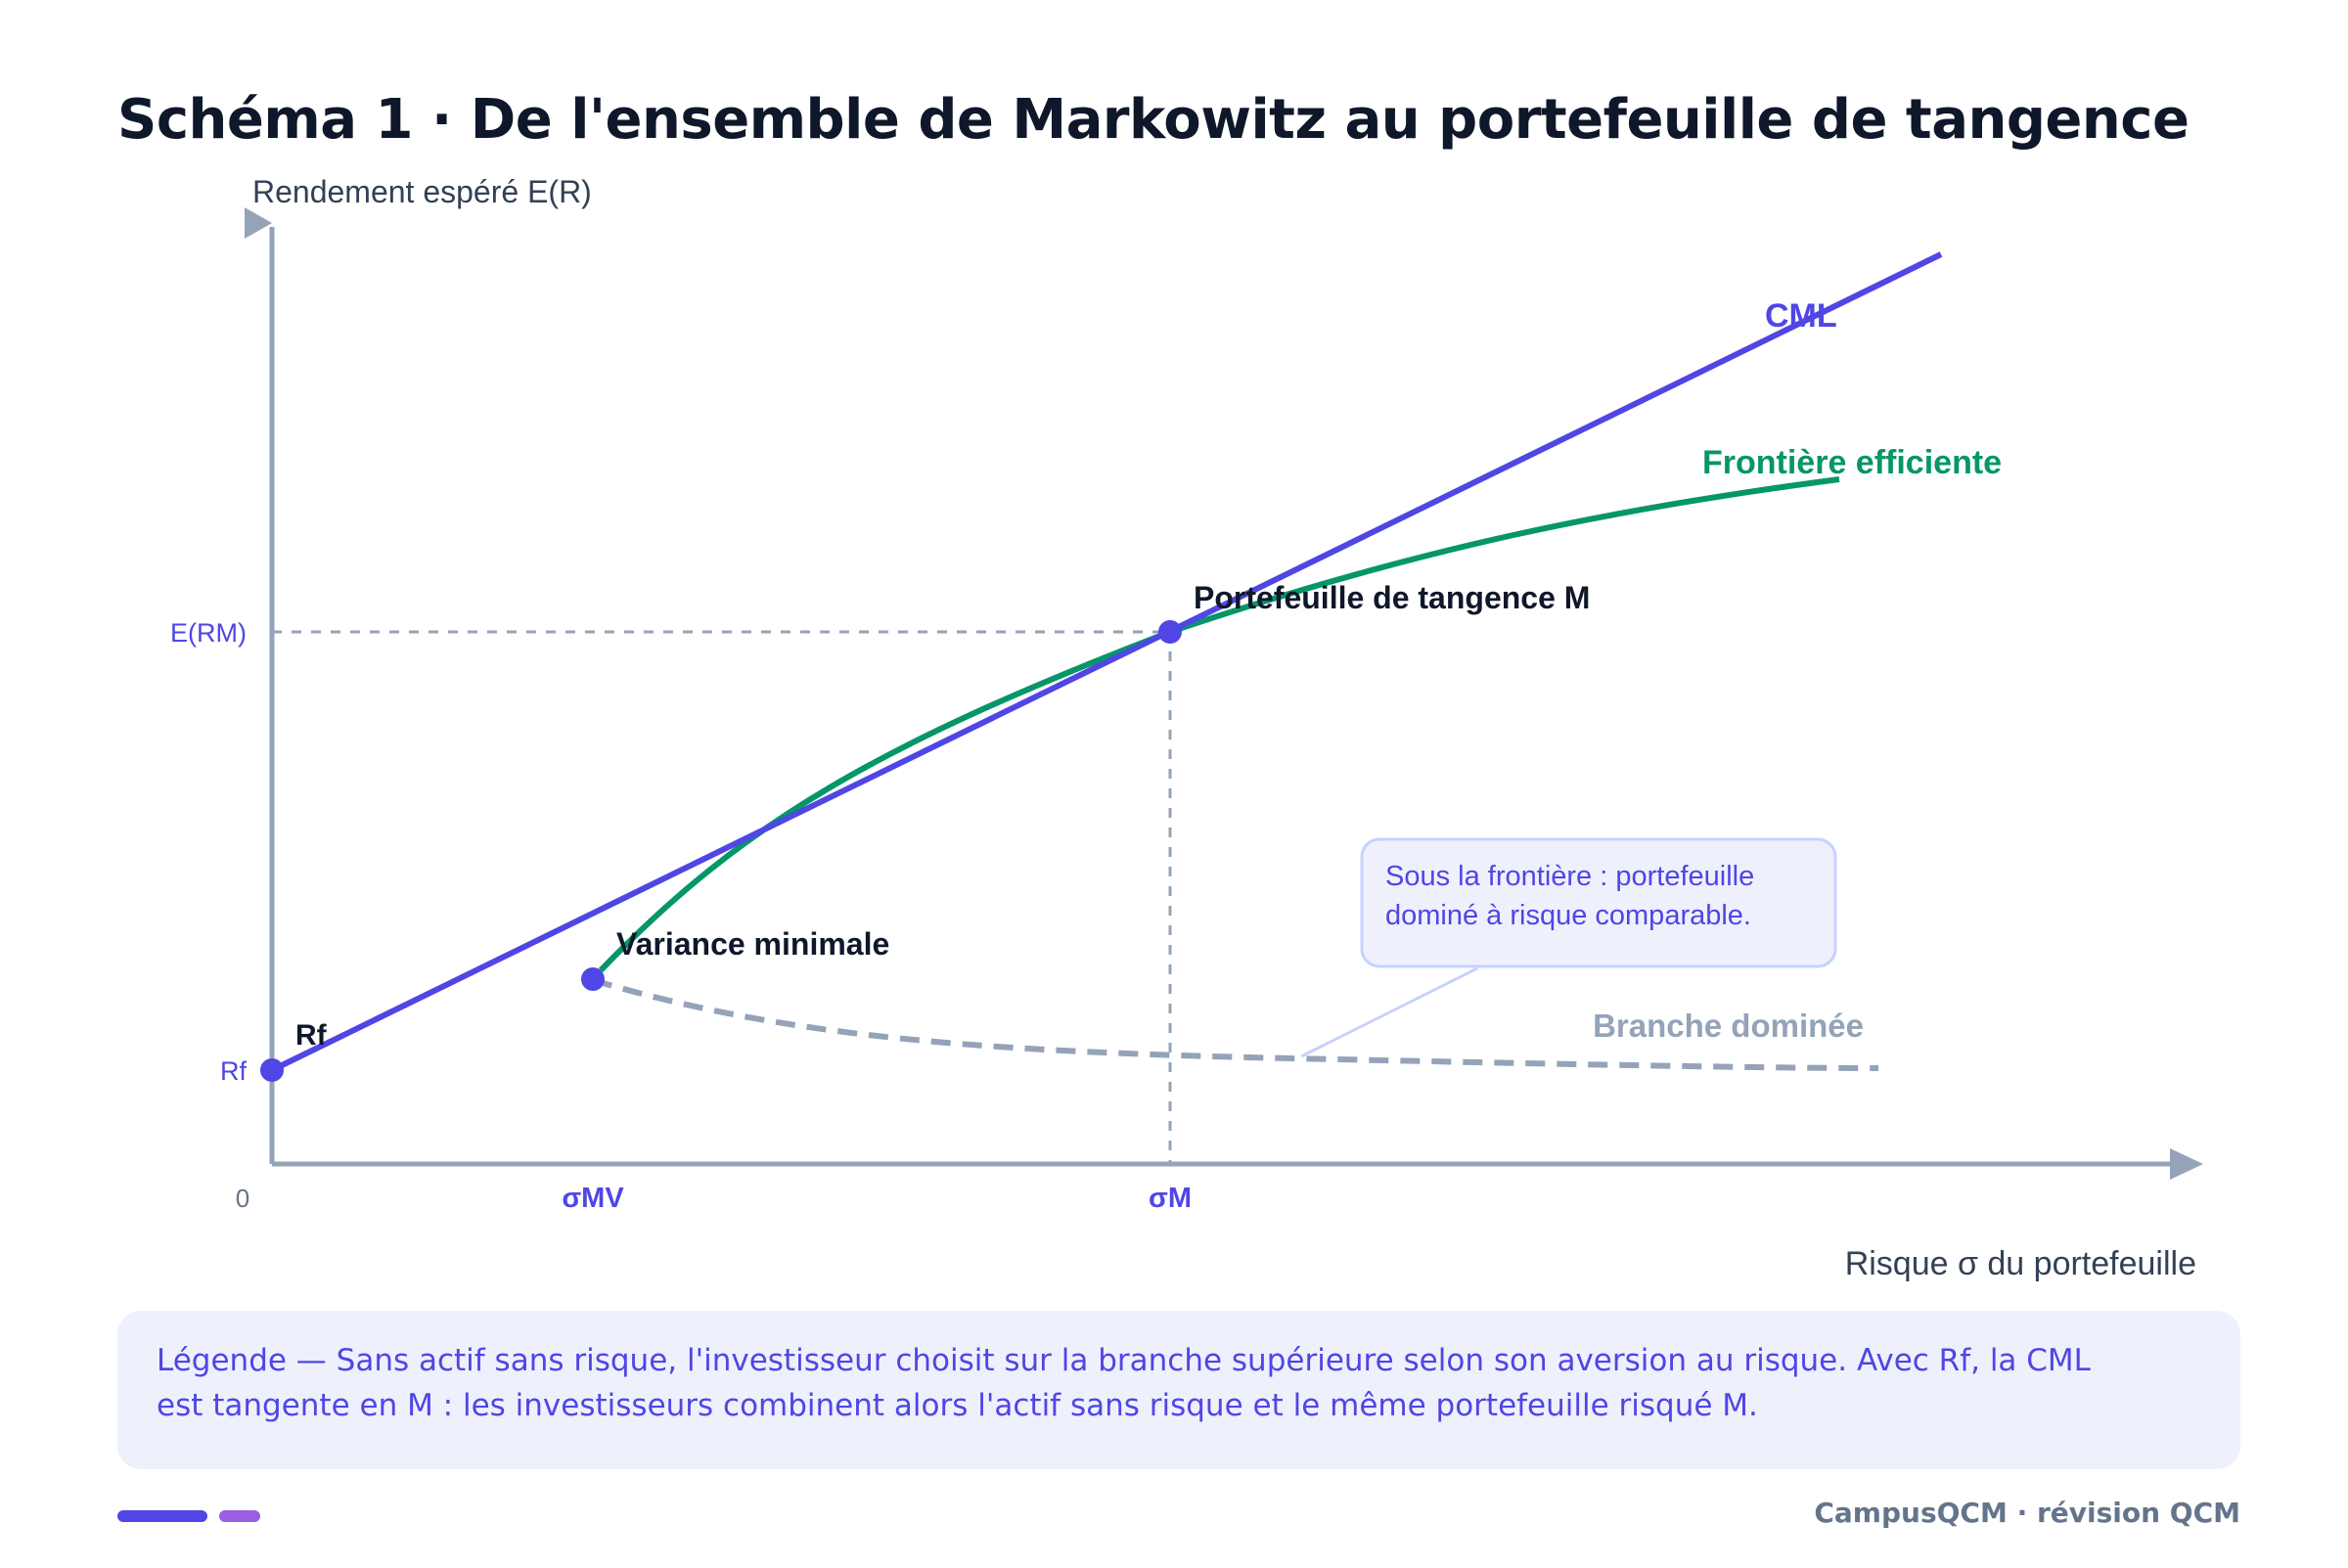 This screenshot has height=1568, width=2348. Describe the element at coordinates (593, 979) in the screenshot. I see `min-variance-point` at that location.